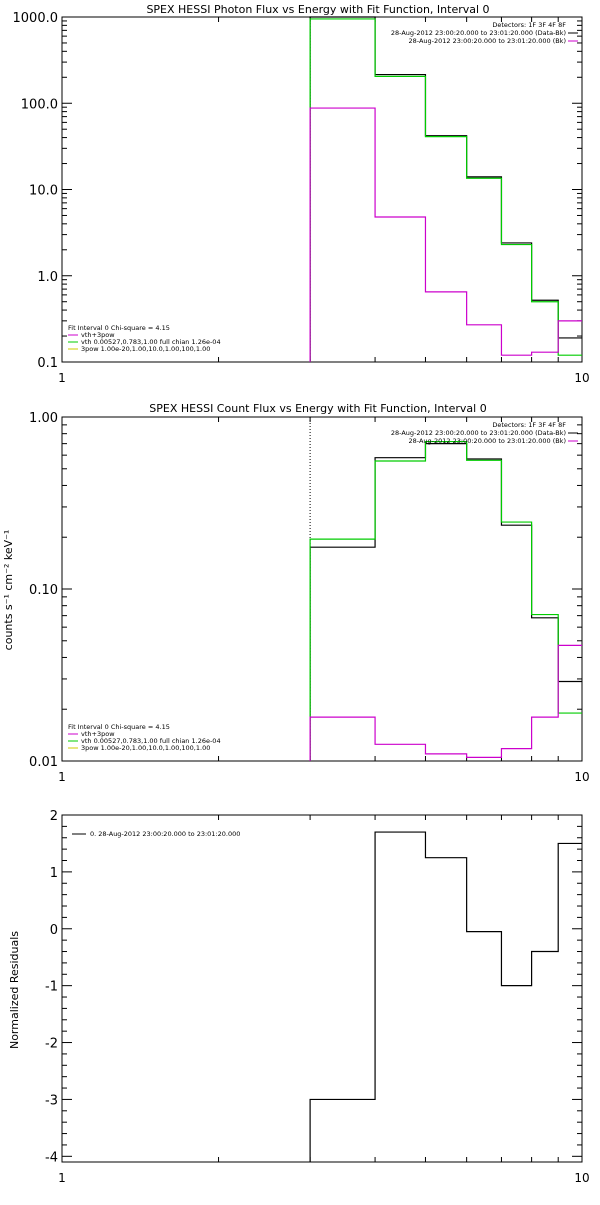 The width and height of the screenshot is (600, 1205). Describe the element at coordinates (47, 277) in the screenshot. I see `photon-flux-ytick-label: 1.0` at that location.